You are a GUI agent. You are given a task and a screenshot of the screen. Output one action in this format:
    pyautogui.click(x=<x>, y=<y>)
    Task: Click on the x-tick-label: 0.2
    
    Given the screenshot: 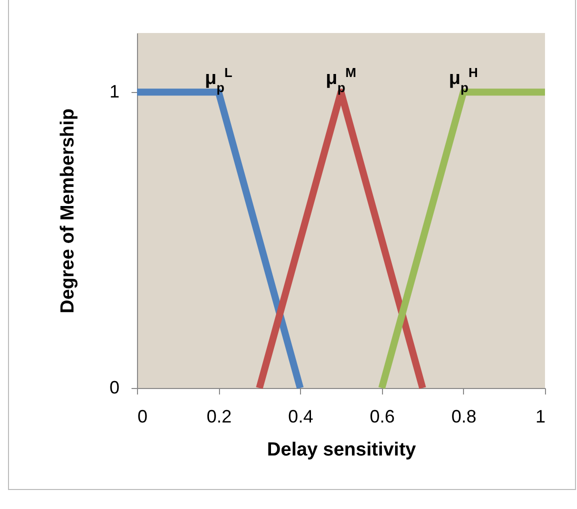 What is the action you would take?
    pyautogui.click(x=219, y=416)
    